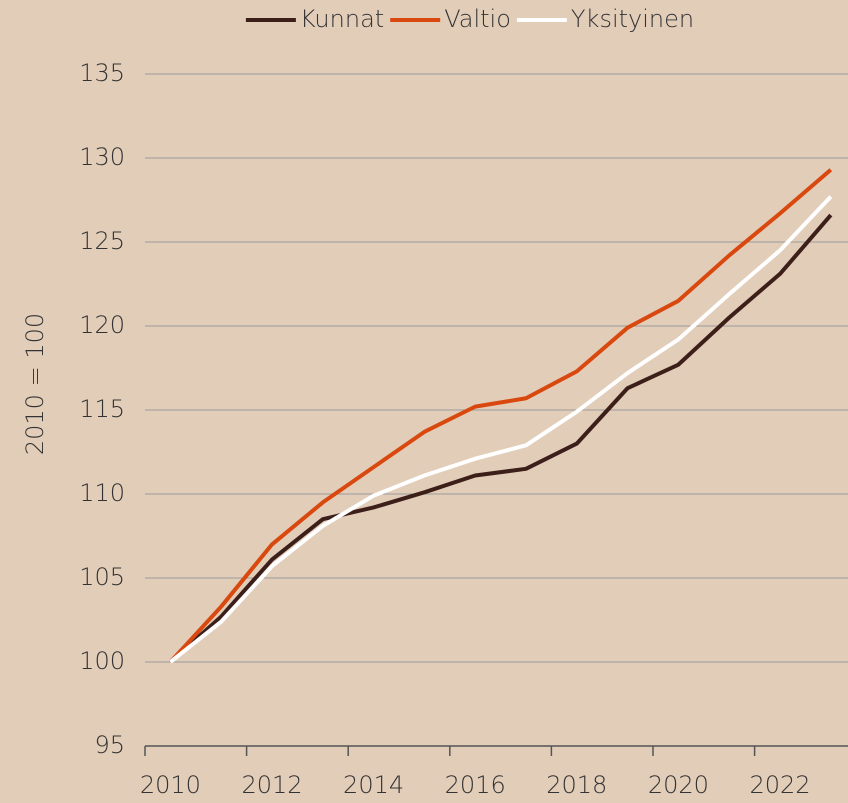 The width and height of the screenshot is (848, 803). What do you see at coordinates (170, 785) in the screenshot?
I see `x-tick-label: 2010` at bounding box center [170, 785].